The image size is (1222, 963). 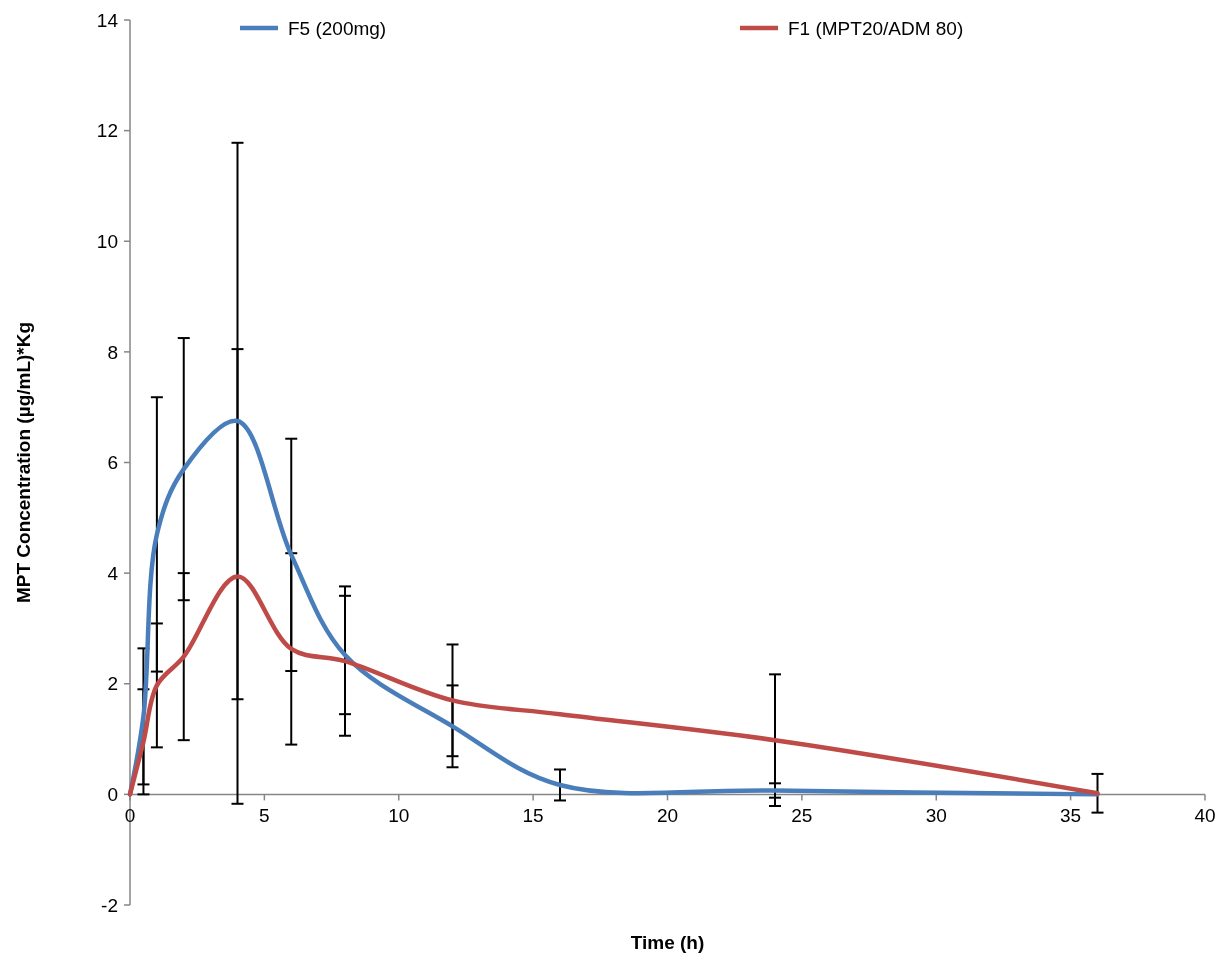 What do you see at coordinates (112, 684) in the screenshot?
I see `y-tick-label: 2` at bounding box center [112, 684].